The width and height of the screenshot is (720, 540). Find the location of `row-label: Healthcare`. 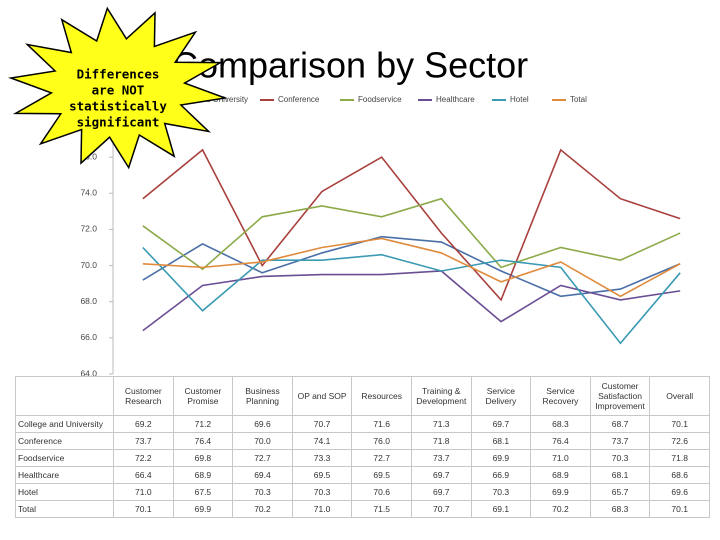

row-label: Healthcare is located at coordinates (64, 475).